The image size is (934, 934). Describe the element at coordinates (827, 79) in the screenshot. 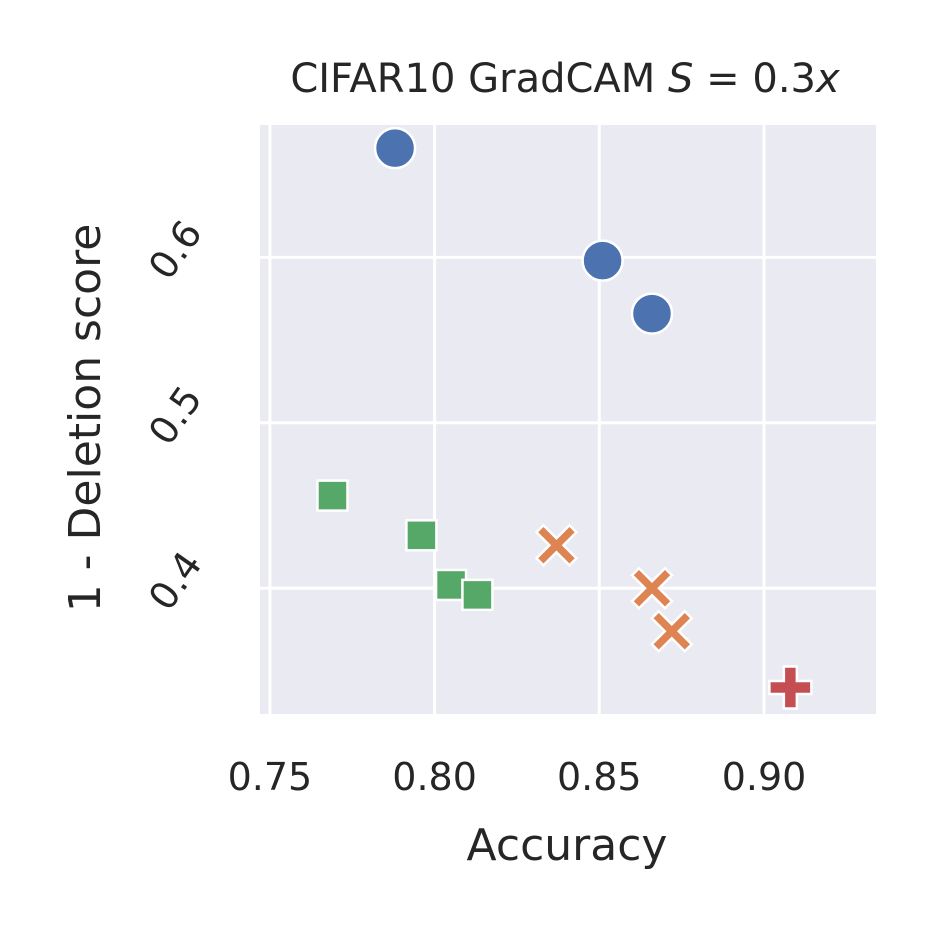

I see `chart-title-suffix: x` at that location.